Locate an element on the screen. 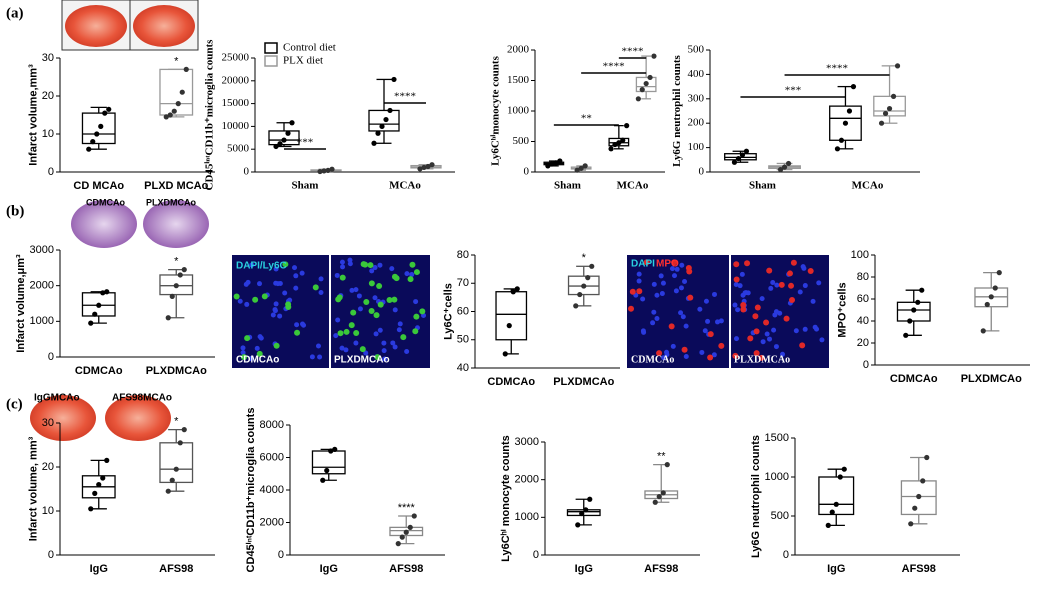 The width and height of the screenshot is (1050, 593). y-tick-label: 1500 is located at coordinates (518, 80).